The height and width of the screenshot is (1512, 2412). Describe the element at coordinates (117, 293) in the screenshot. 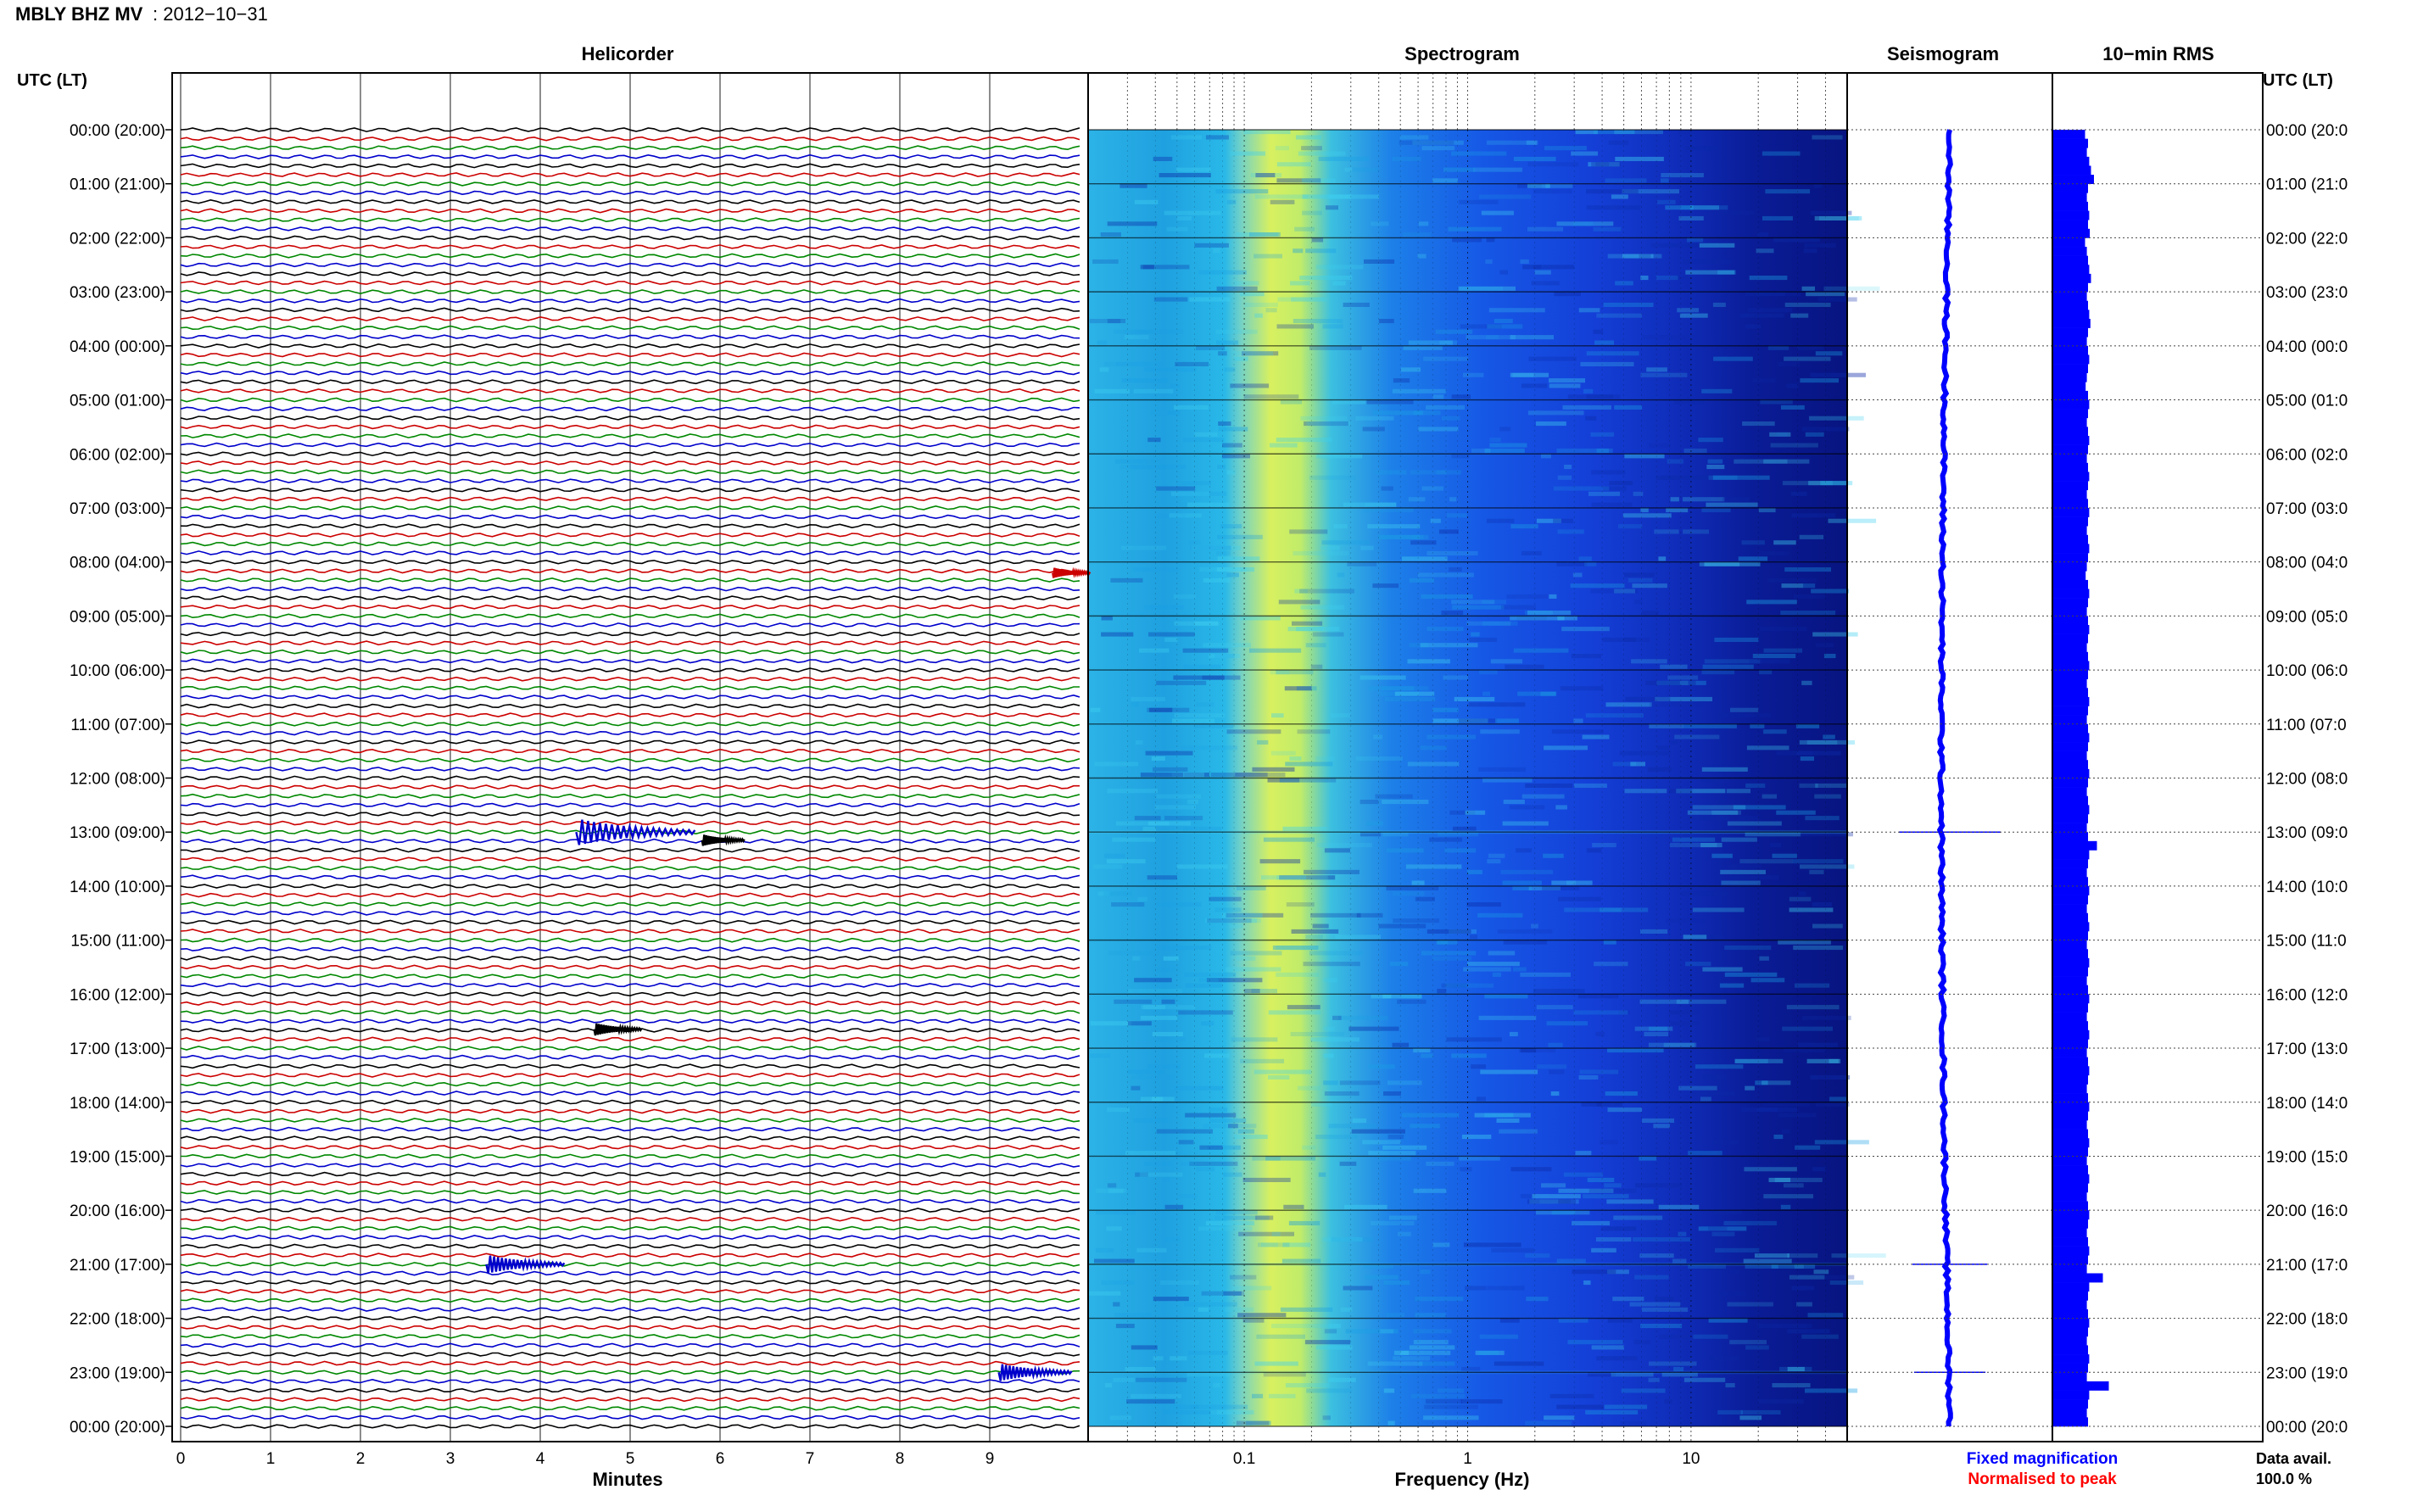

I see `left-time-label: 03:00 (23:00)` at that location.